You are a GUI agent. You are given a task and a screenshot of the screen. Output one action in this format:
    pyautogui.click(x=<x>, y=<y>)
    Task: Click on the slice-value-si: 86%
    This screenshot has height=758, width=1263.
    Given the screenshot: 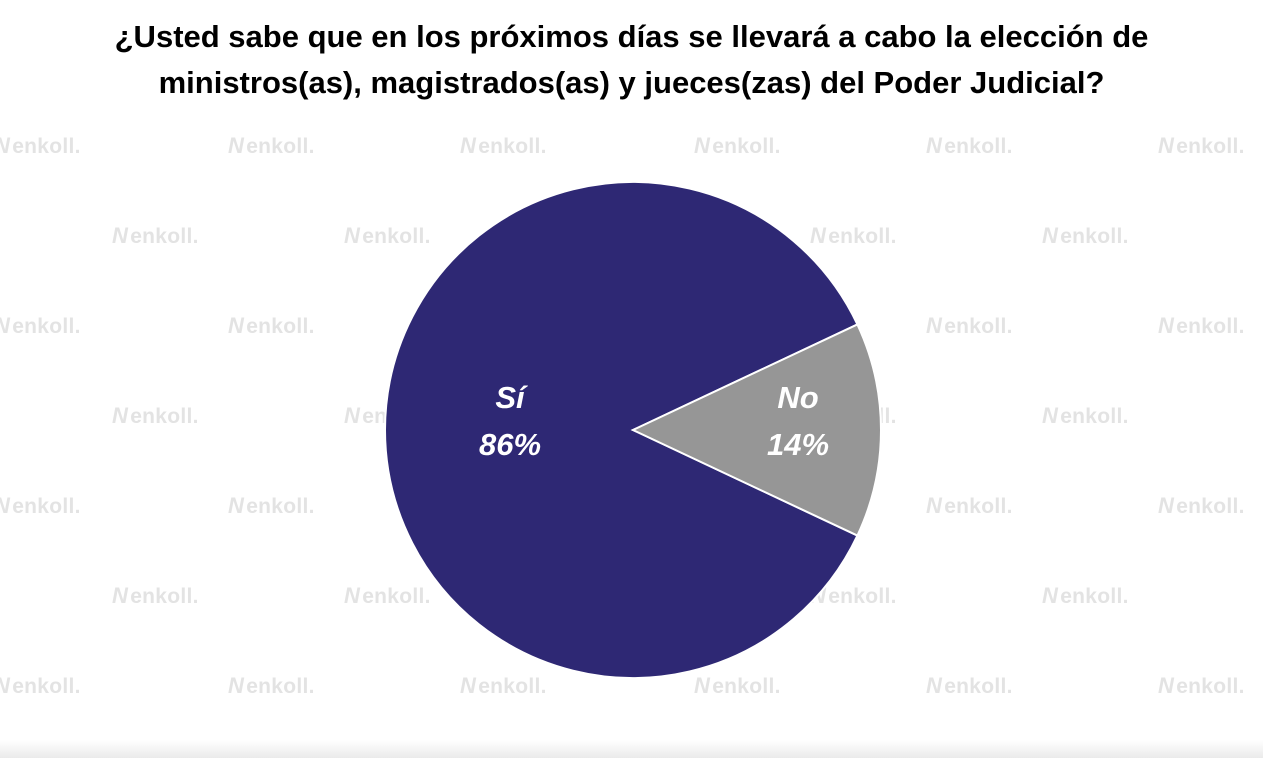 What is the action you would take?
    pyautogui.click(x=510, y=444)
    